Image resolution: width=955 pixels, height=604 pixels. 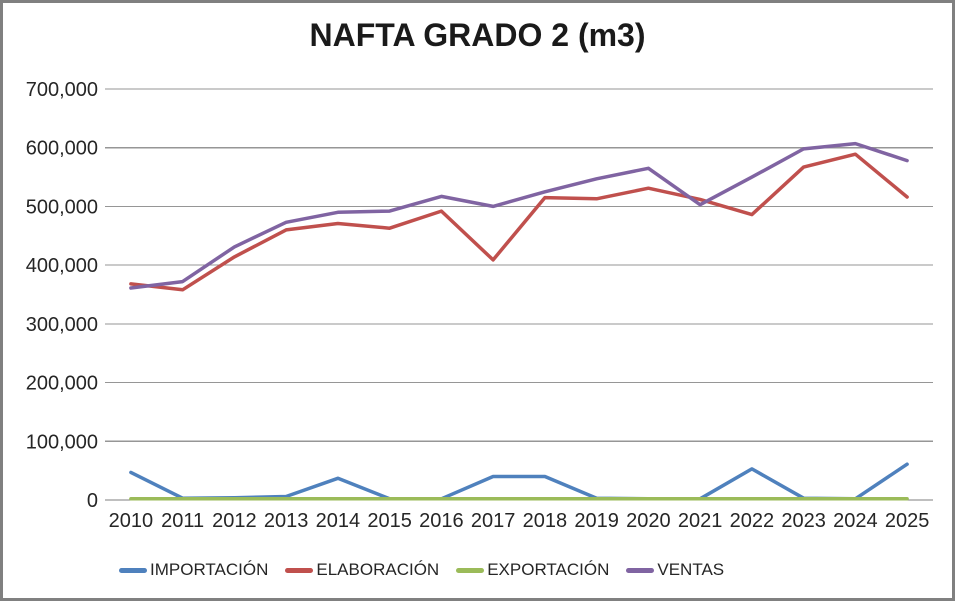 I want to click on y-axis-tick-label: 0, so click(x=92, y=501).